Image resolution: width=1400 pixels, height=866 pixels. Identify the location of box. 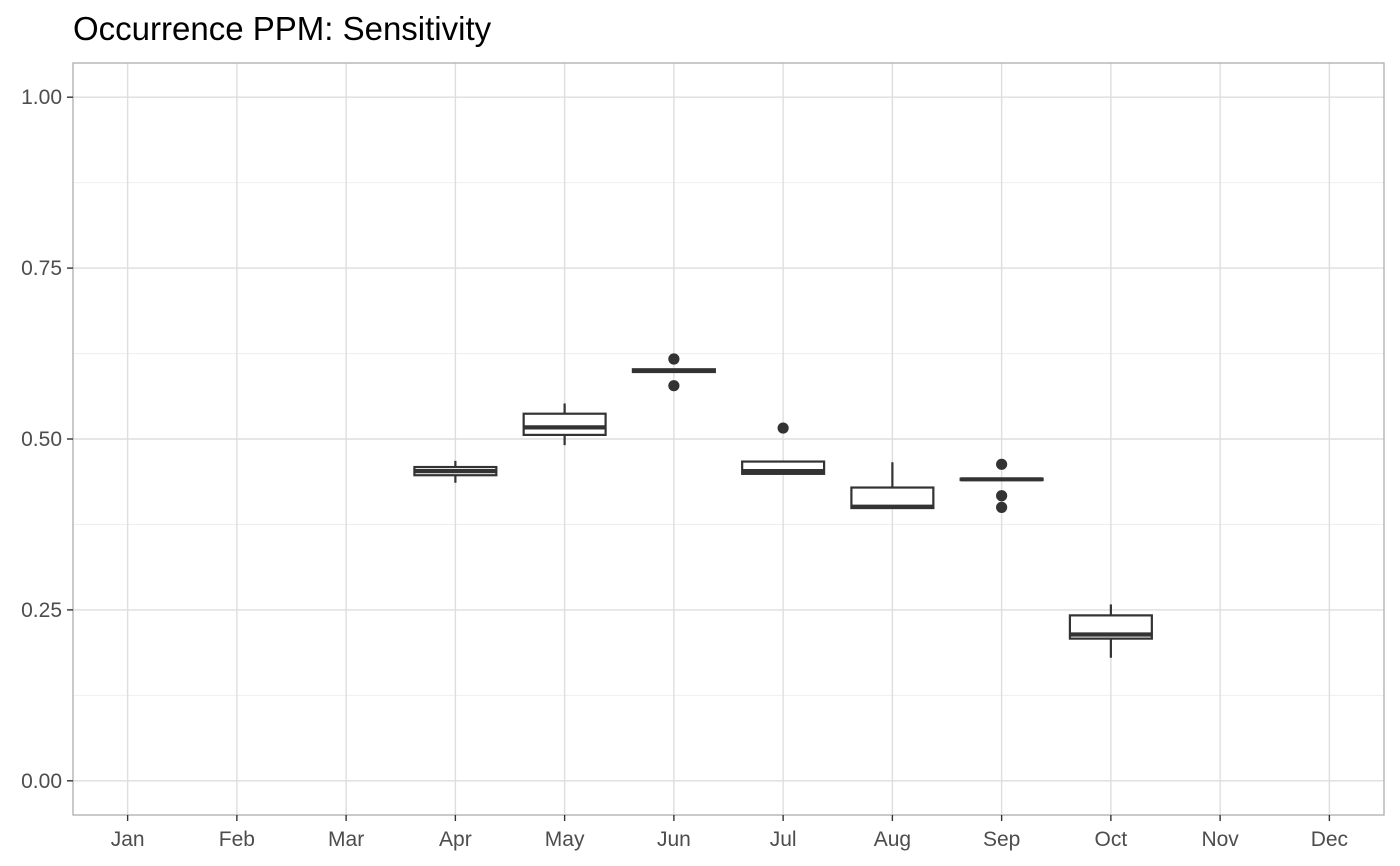
(564, 424).